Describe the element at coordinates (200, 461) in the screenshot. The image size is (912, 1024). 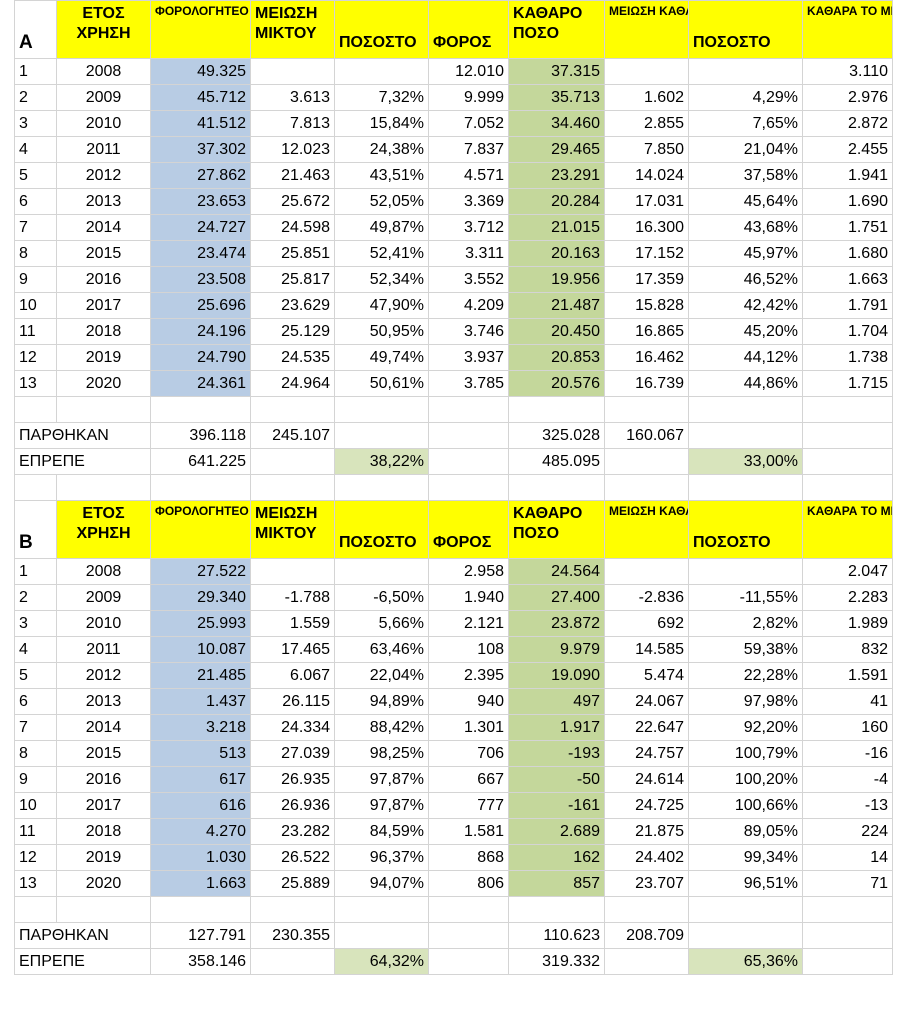
I see `eprepe-taxable: 641.225` at that location.